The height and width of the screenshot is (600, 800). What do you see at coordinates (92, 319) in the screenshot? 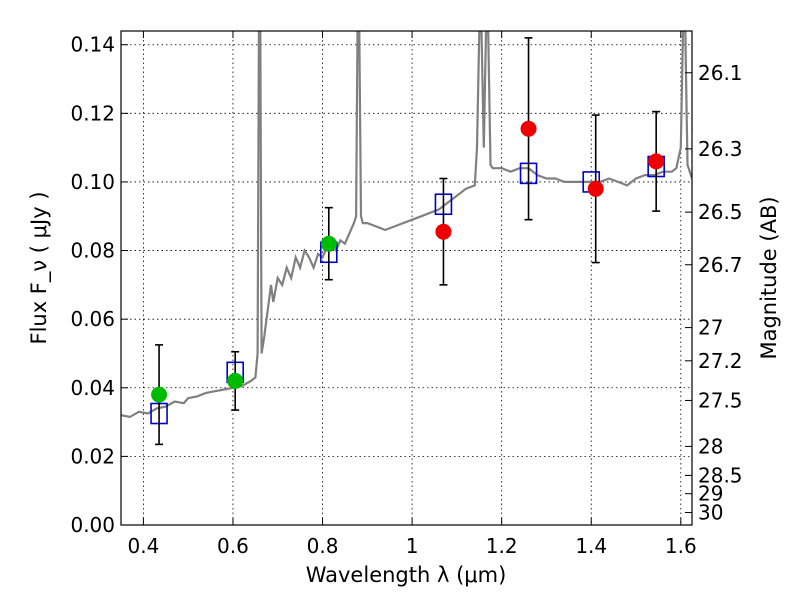
I see `y-tick-label: 0.06` at bounding box center [92, 319].